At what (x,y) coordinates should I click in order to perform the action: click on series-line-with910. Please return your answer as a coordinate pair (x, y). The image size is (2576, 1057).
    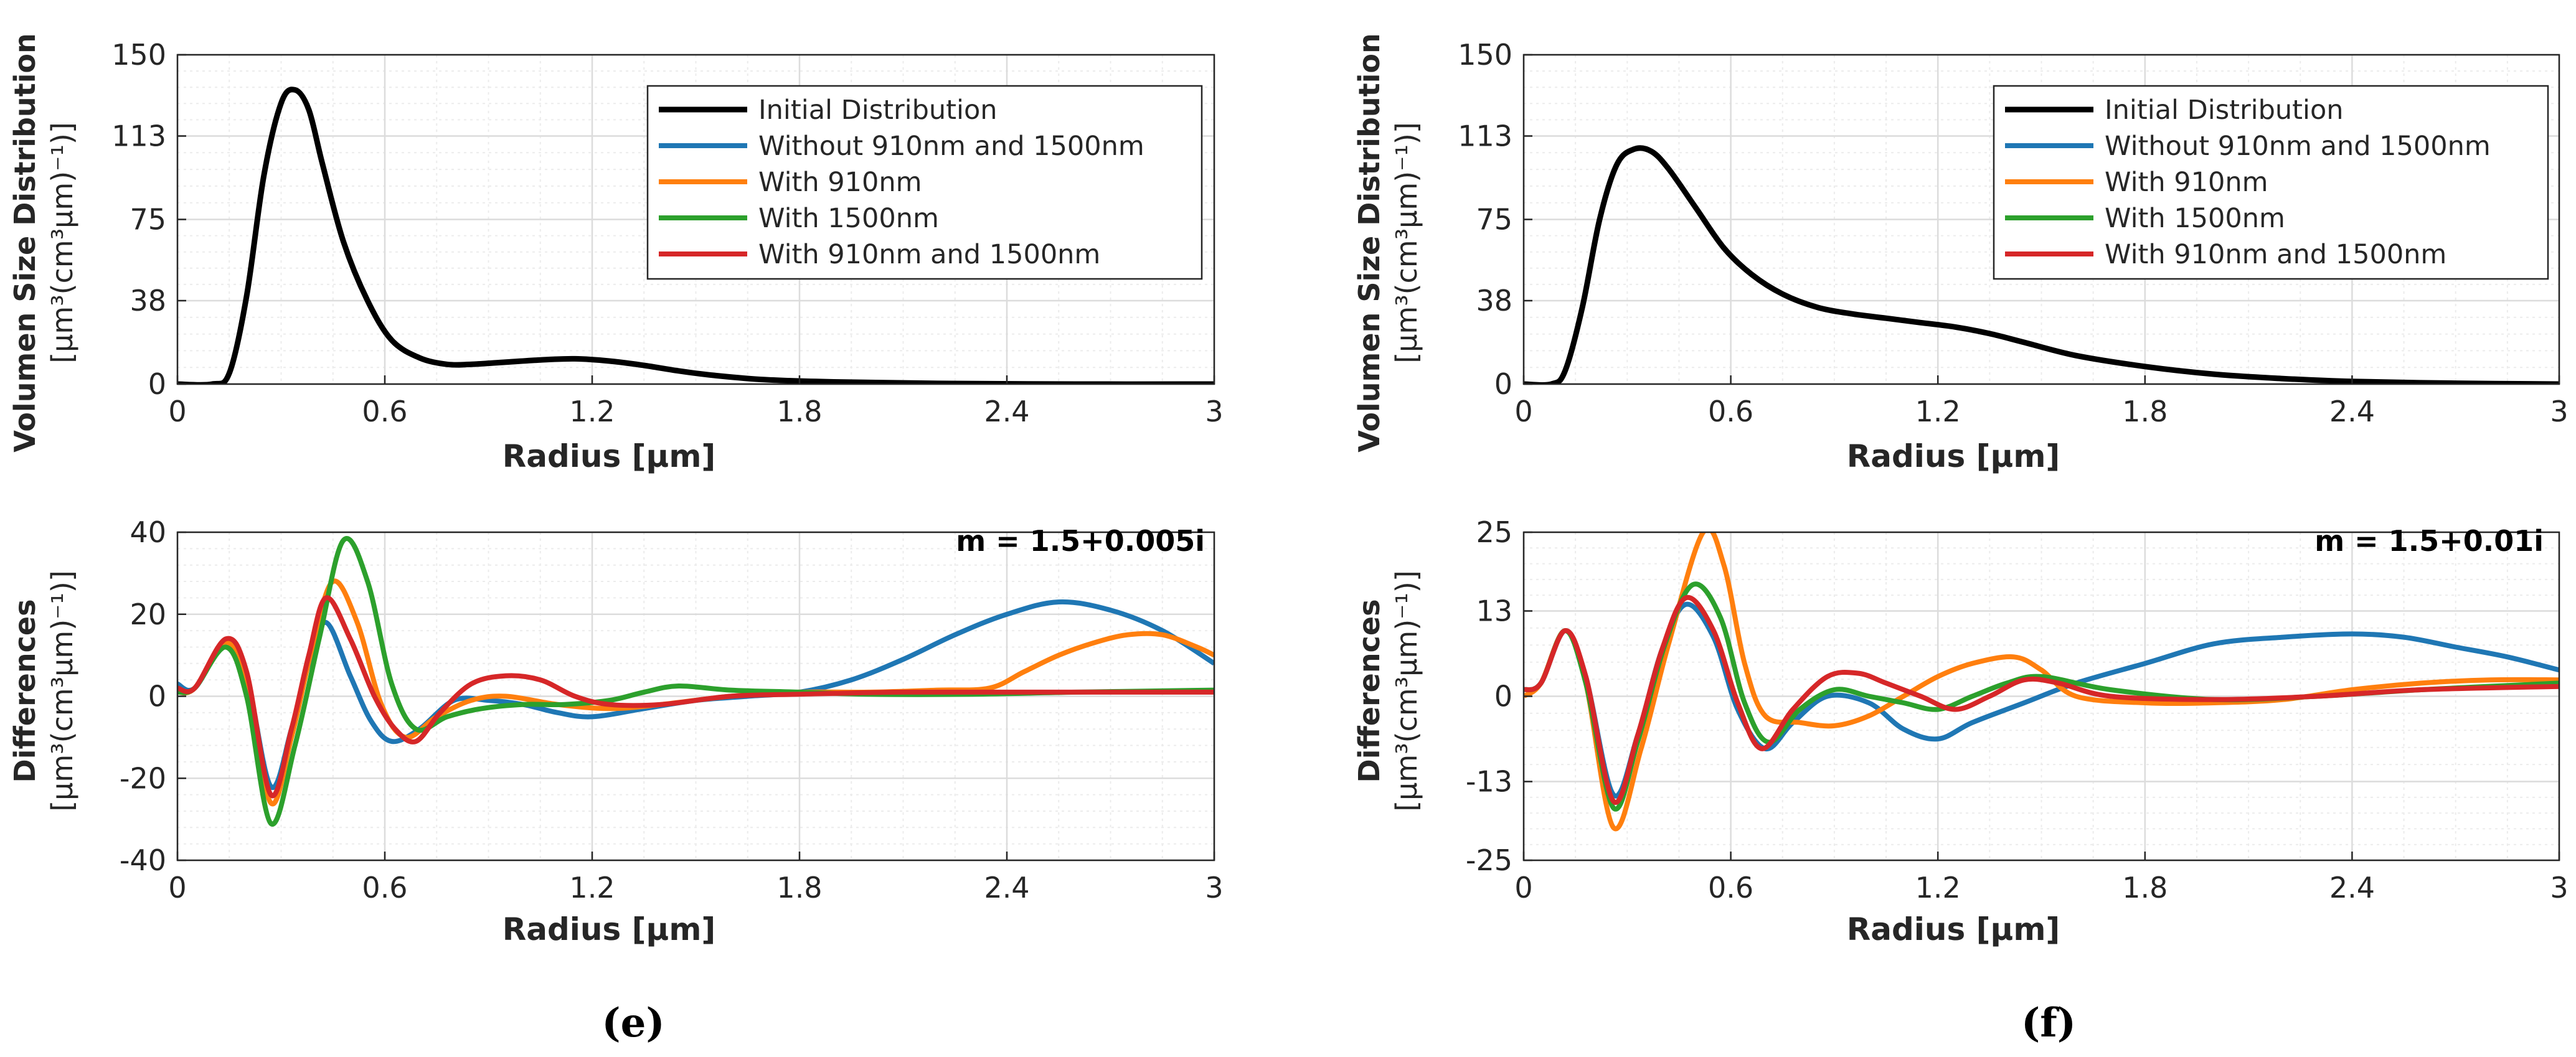
    Looking at the image, I should click on (695, 692).